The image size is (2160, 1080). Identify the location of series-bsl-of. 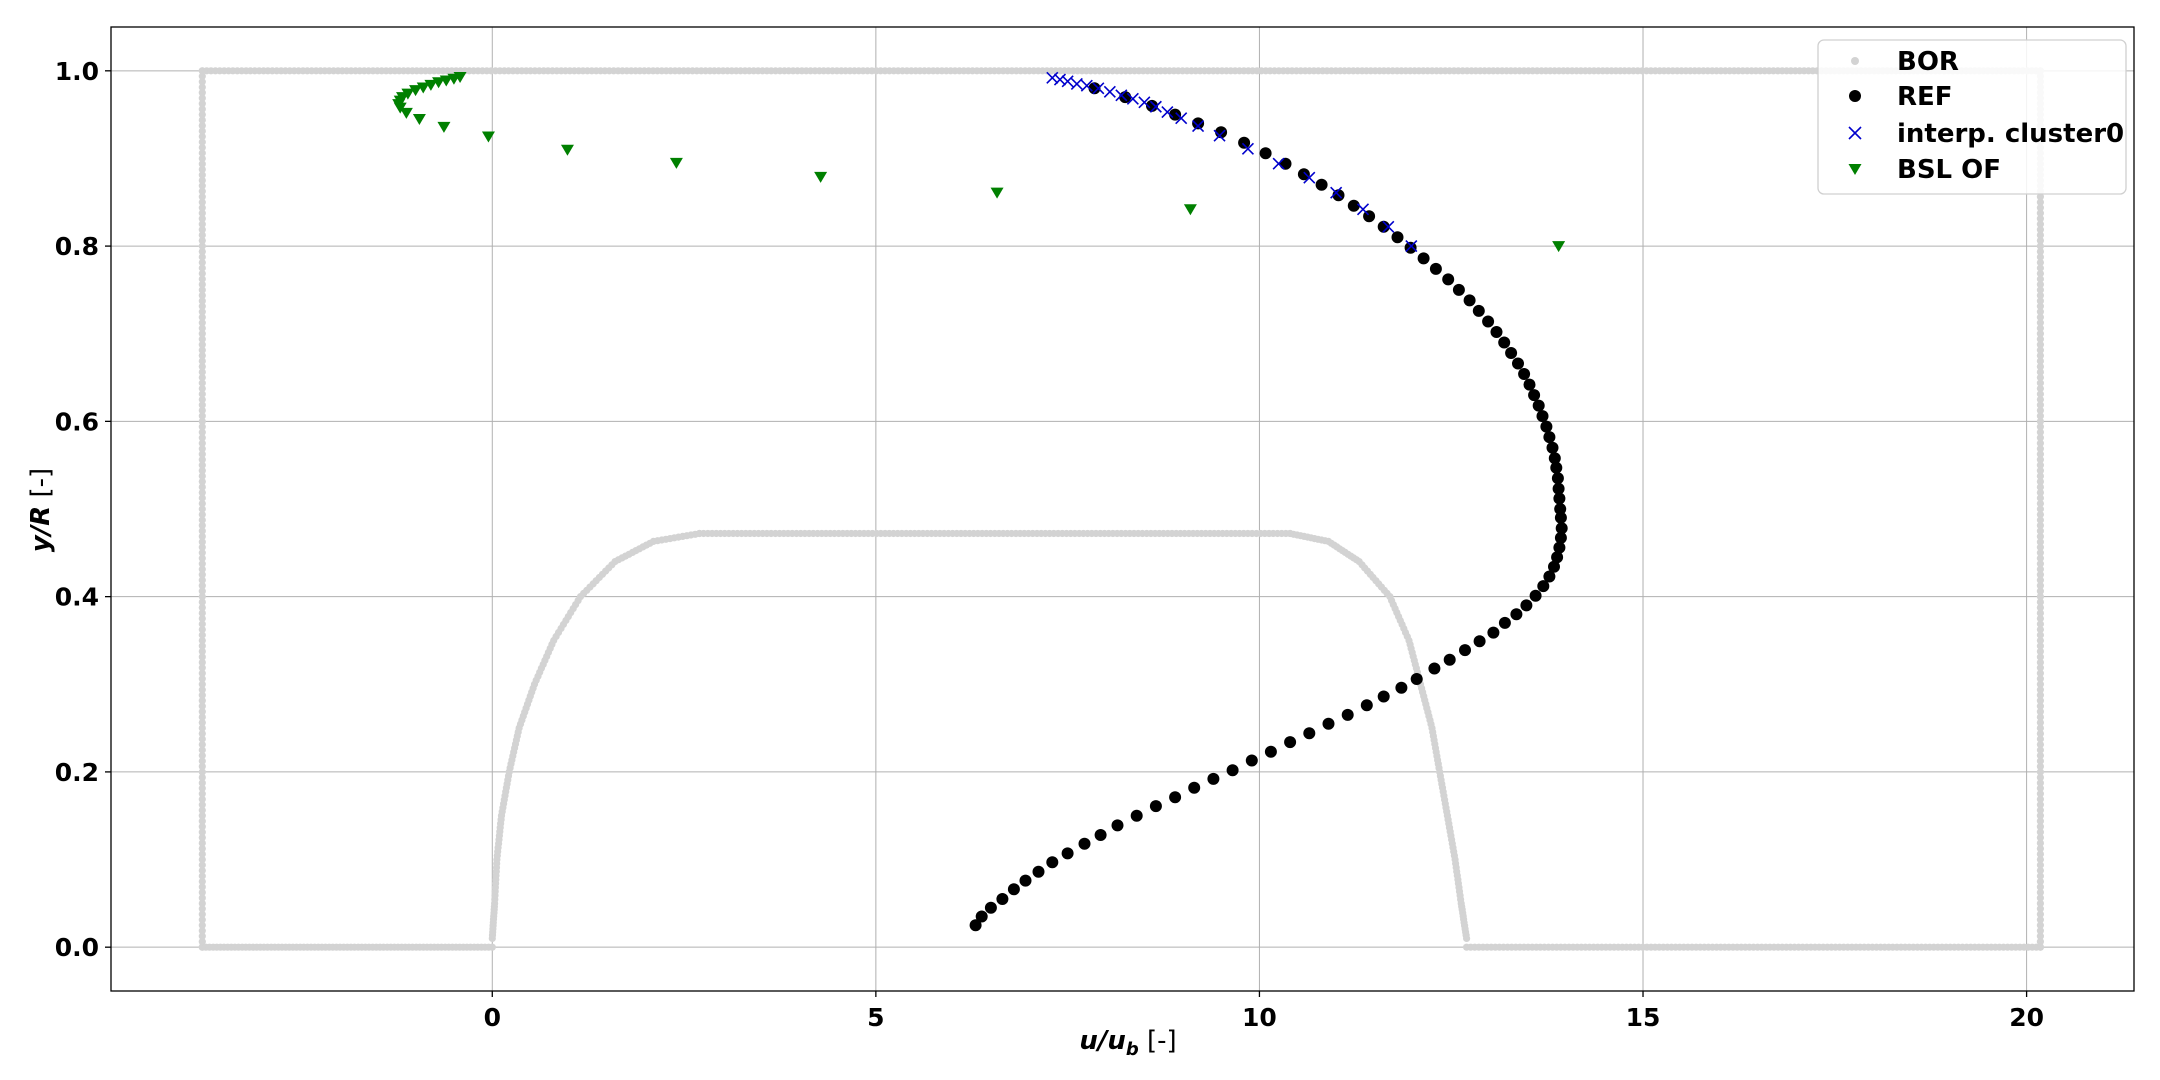
(979, 162).